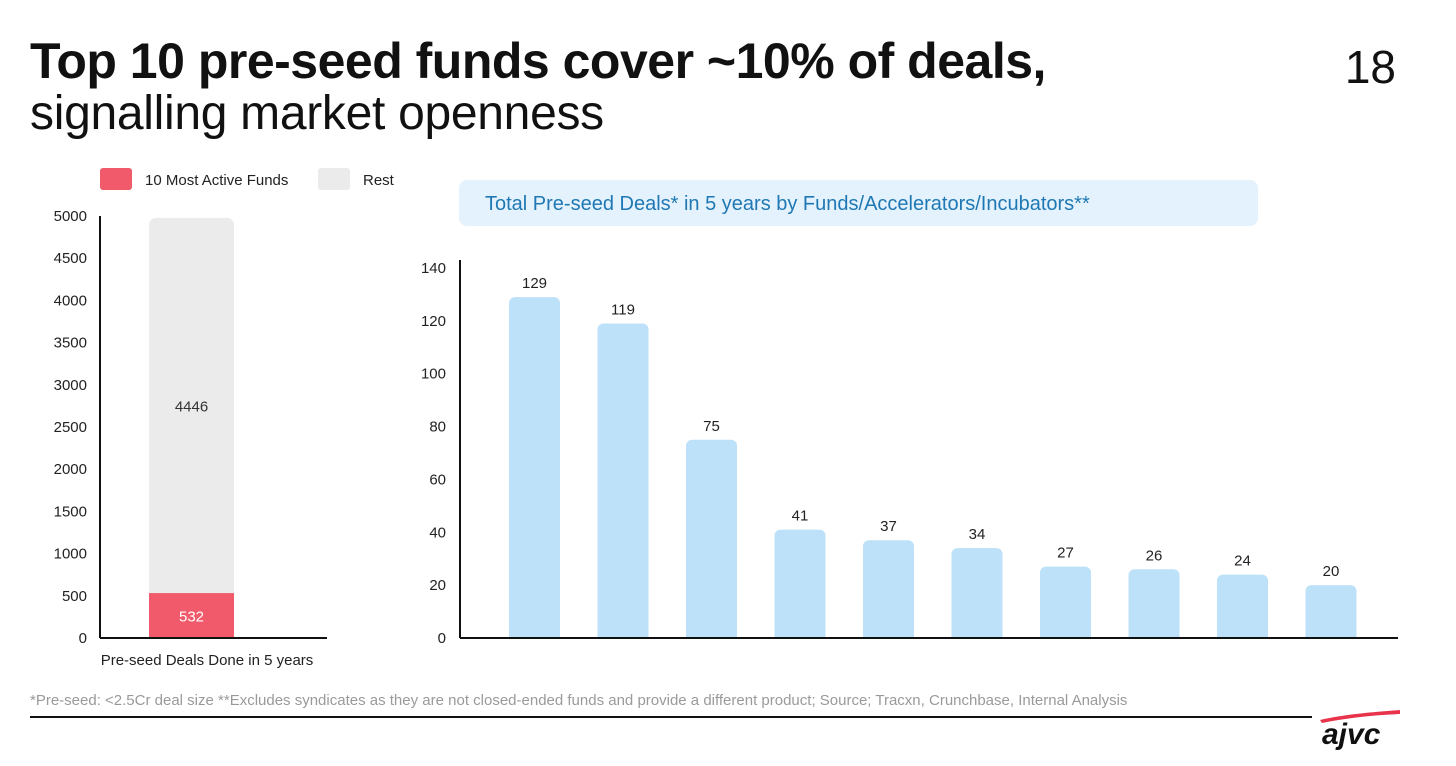 This screenshot has width=1456, height=766. I want to click on logo-text: ajvc, so click(1351, 734).